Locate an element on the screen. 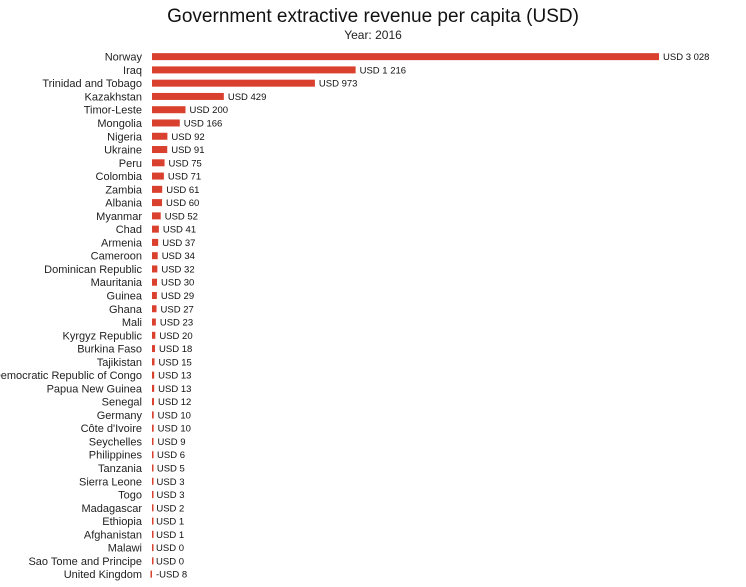 This screenshot has height=587, width=746. value-label: USD 30 is located at coordinates (177, 283).